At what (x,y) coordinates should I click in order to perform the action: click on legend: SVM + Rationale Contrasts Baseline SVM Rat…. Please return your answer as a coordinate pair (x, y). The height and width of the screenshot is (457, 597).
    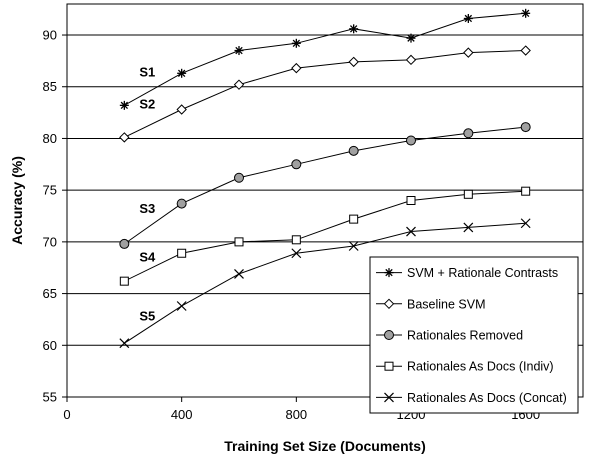
    Looking at the image, I should click on (474, 335).